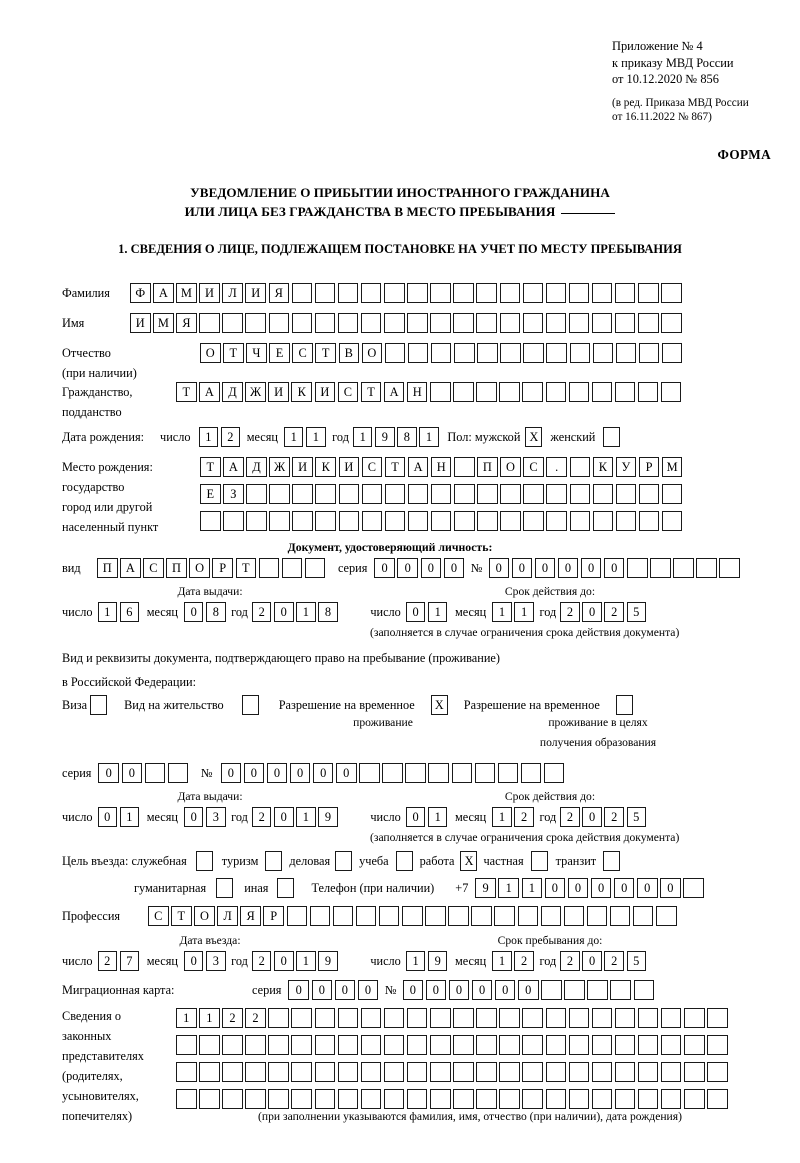 The height and width of the screenshot is (1163, 800). What do you see at coordinates (163, 323) in the screenshot?
I see `char-cell: М` at bounding box center [163, 323].